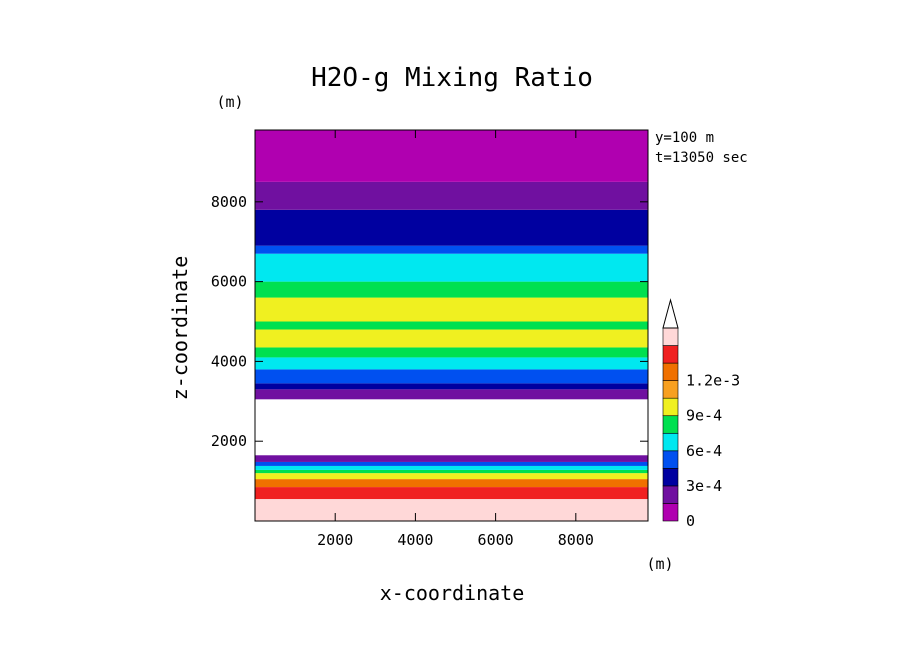  Describe the element at coordinates (229, 202) in the screenshot. I see `y-tick-label: 8000` at that location.